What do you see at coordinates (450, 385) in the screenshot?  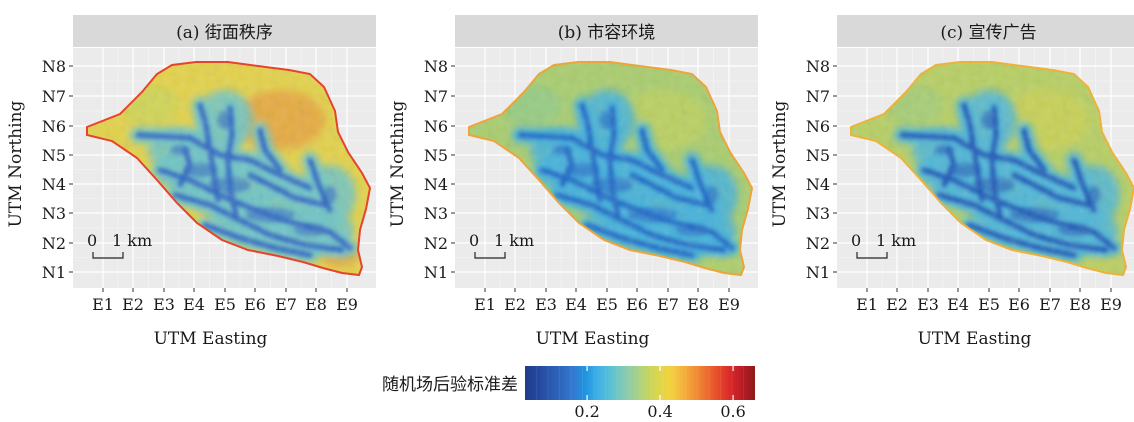 I see `legend-title: 随机场后验标准差` at bounding box center [450, 385].